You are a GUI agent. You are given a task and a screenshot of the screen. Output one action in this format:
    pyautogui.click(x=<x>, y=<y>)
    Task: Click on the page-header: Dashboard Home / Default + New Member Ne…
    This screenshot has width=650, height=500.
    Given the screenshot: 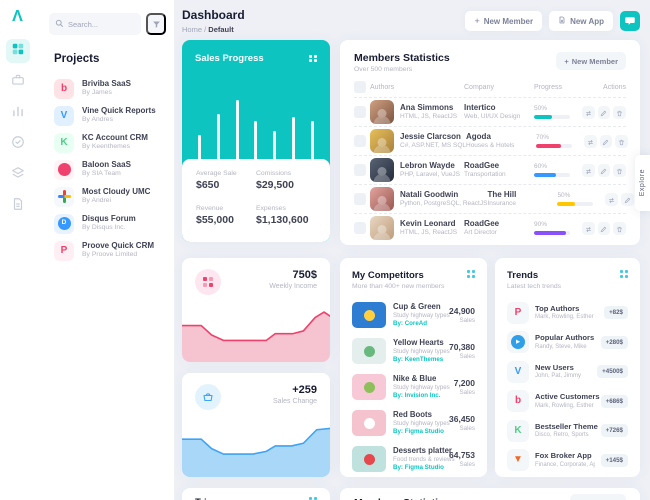 What is the action you would take?
    pyautogui.click(x=411, y=21)
    